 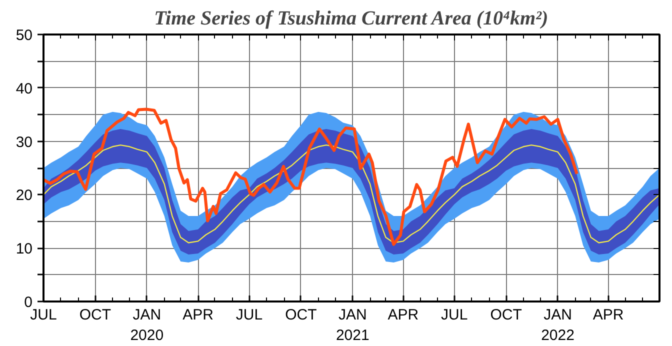 What do you see at coordinates (24, 195) in the screenshot?
I see `y-tick-label: 20` at bounding box center [24, 195].